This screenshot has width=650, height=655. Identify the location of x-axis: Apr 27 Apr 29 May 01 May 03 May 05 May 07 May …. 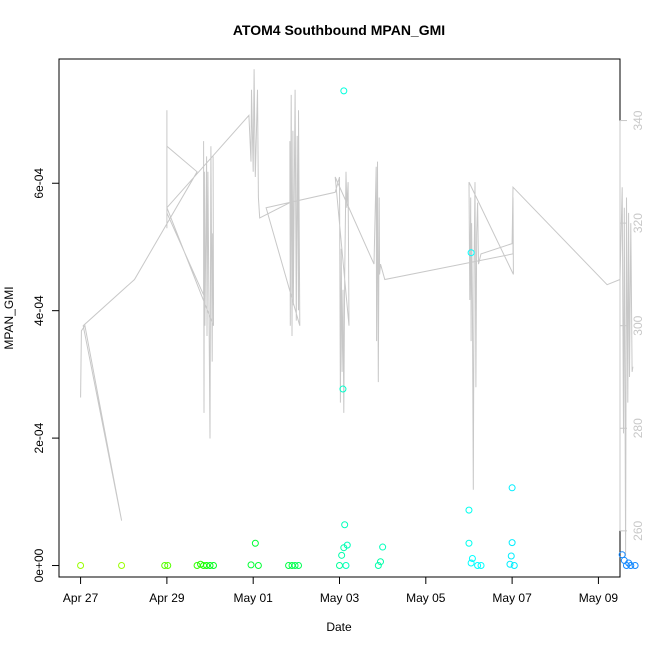
(341, 590).